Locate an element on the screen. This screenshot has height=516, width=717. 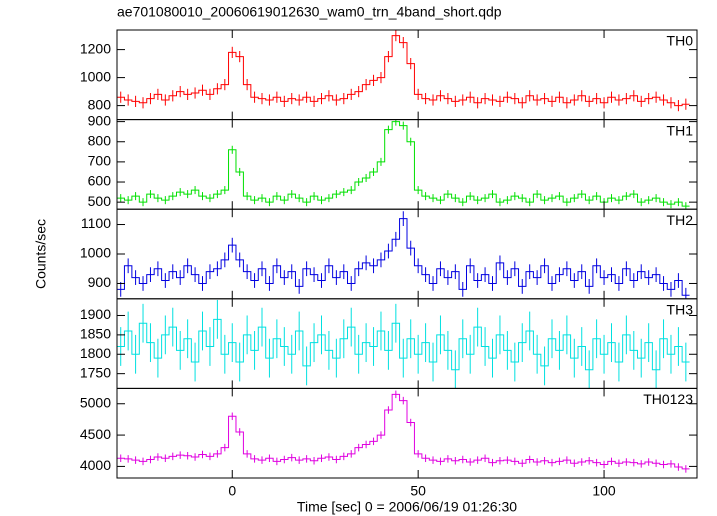
x-tick-label: 50 is located at coordinates (418, 491).